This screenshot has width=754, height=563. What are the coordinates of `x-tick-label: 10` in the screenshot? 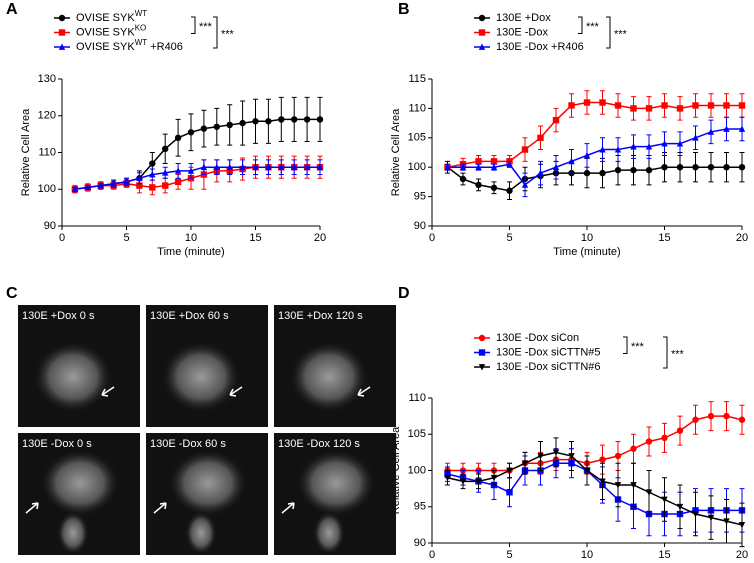 It's located at (587, 238).